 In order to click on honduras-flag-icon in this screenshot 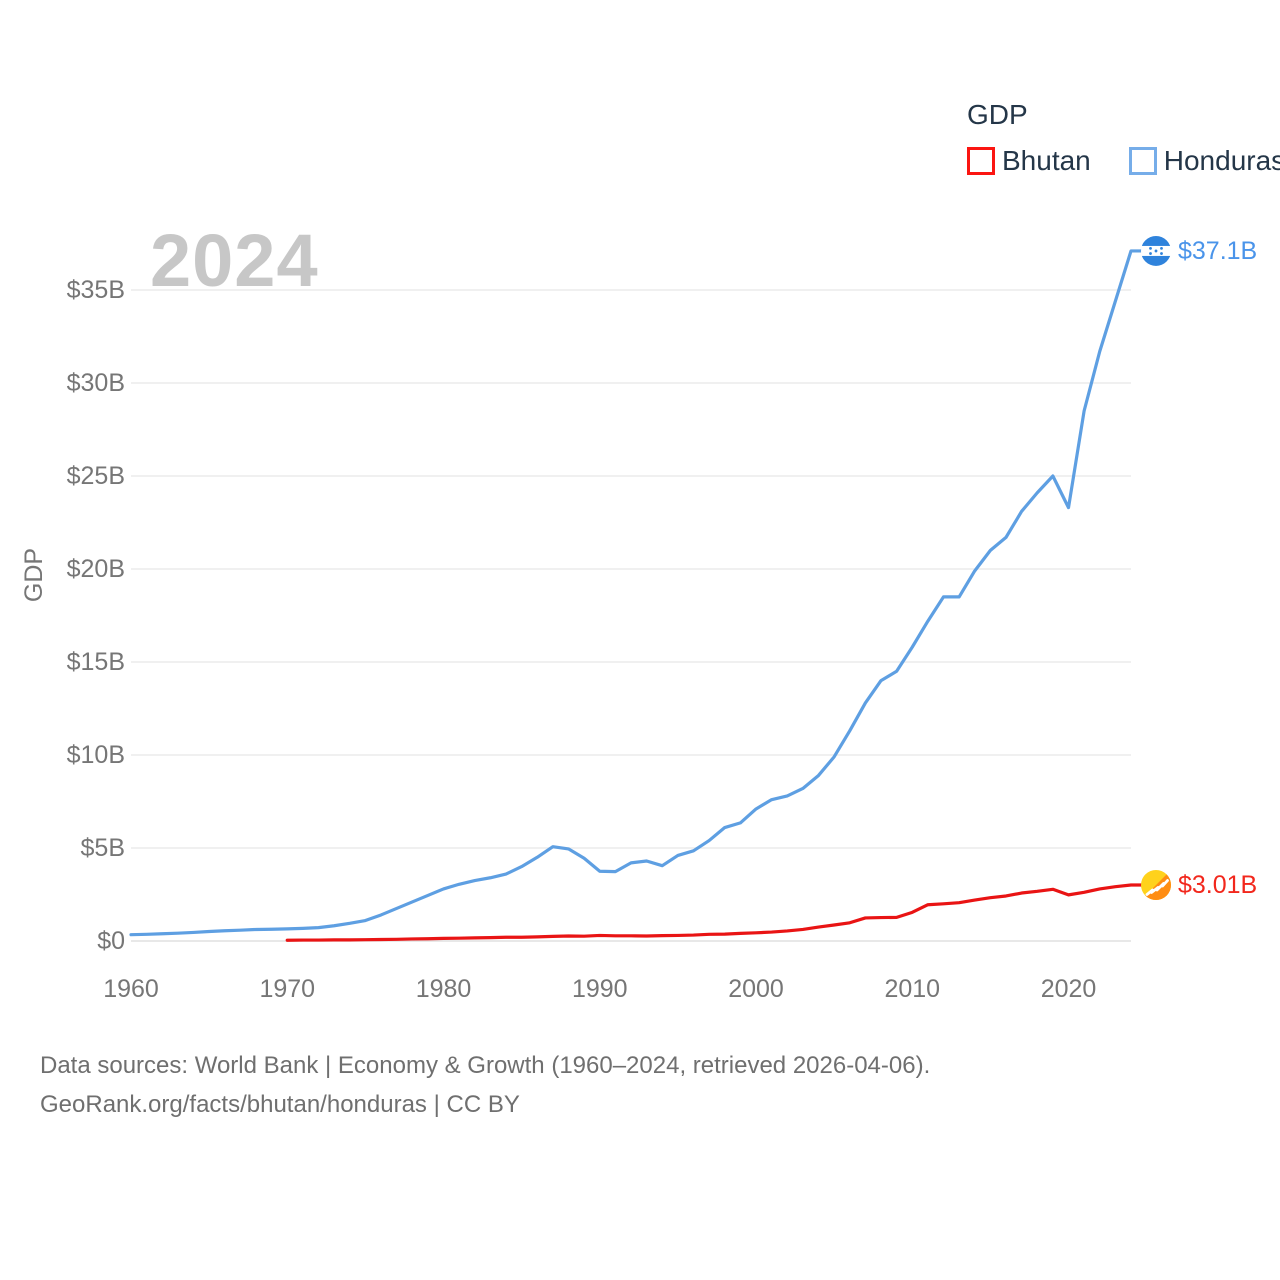, I will do `click(1156, 250)`.